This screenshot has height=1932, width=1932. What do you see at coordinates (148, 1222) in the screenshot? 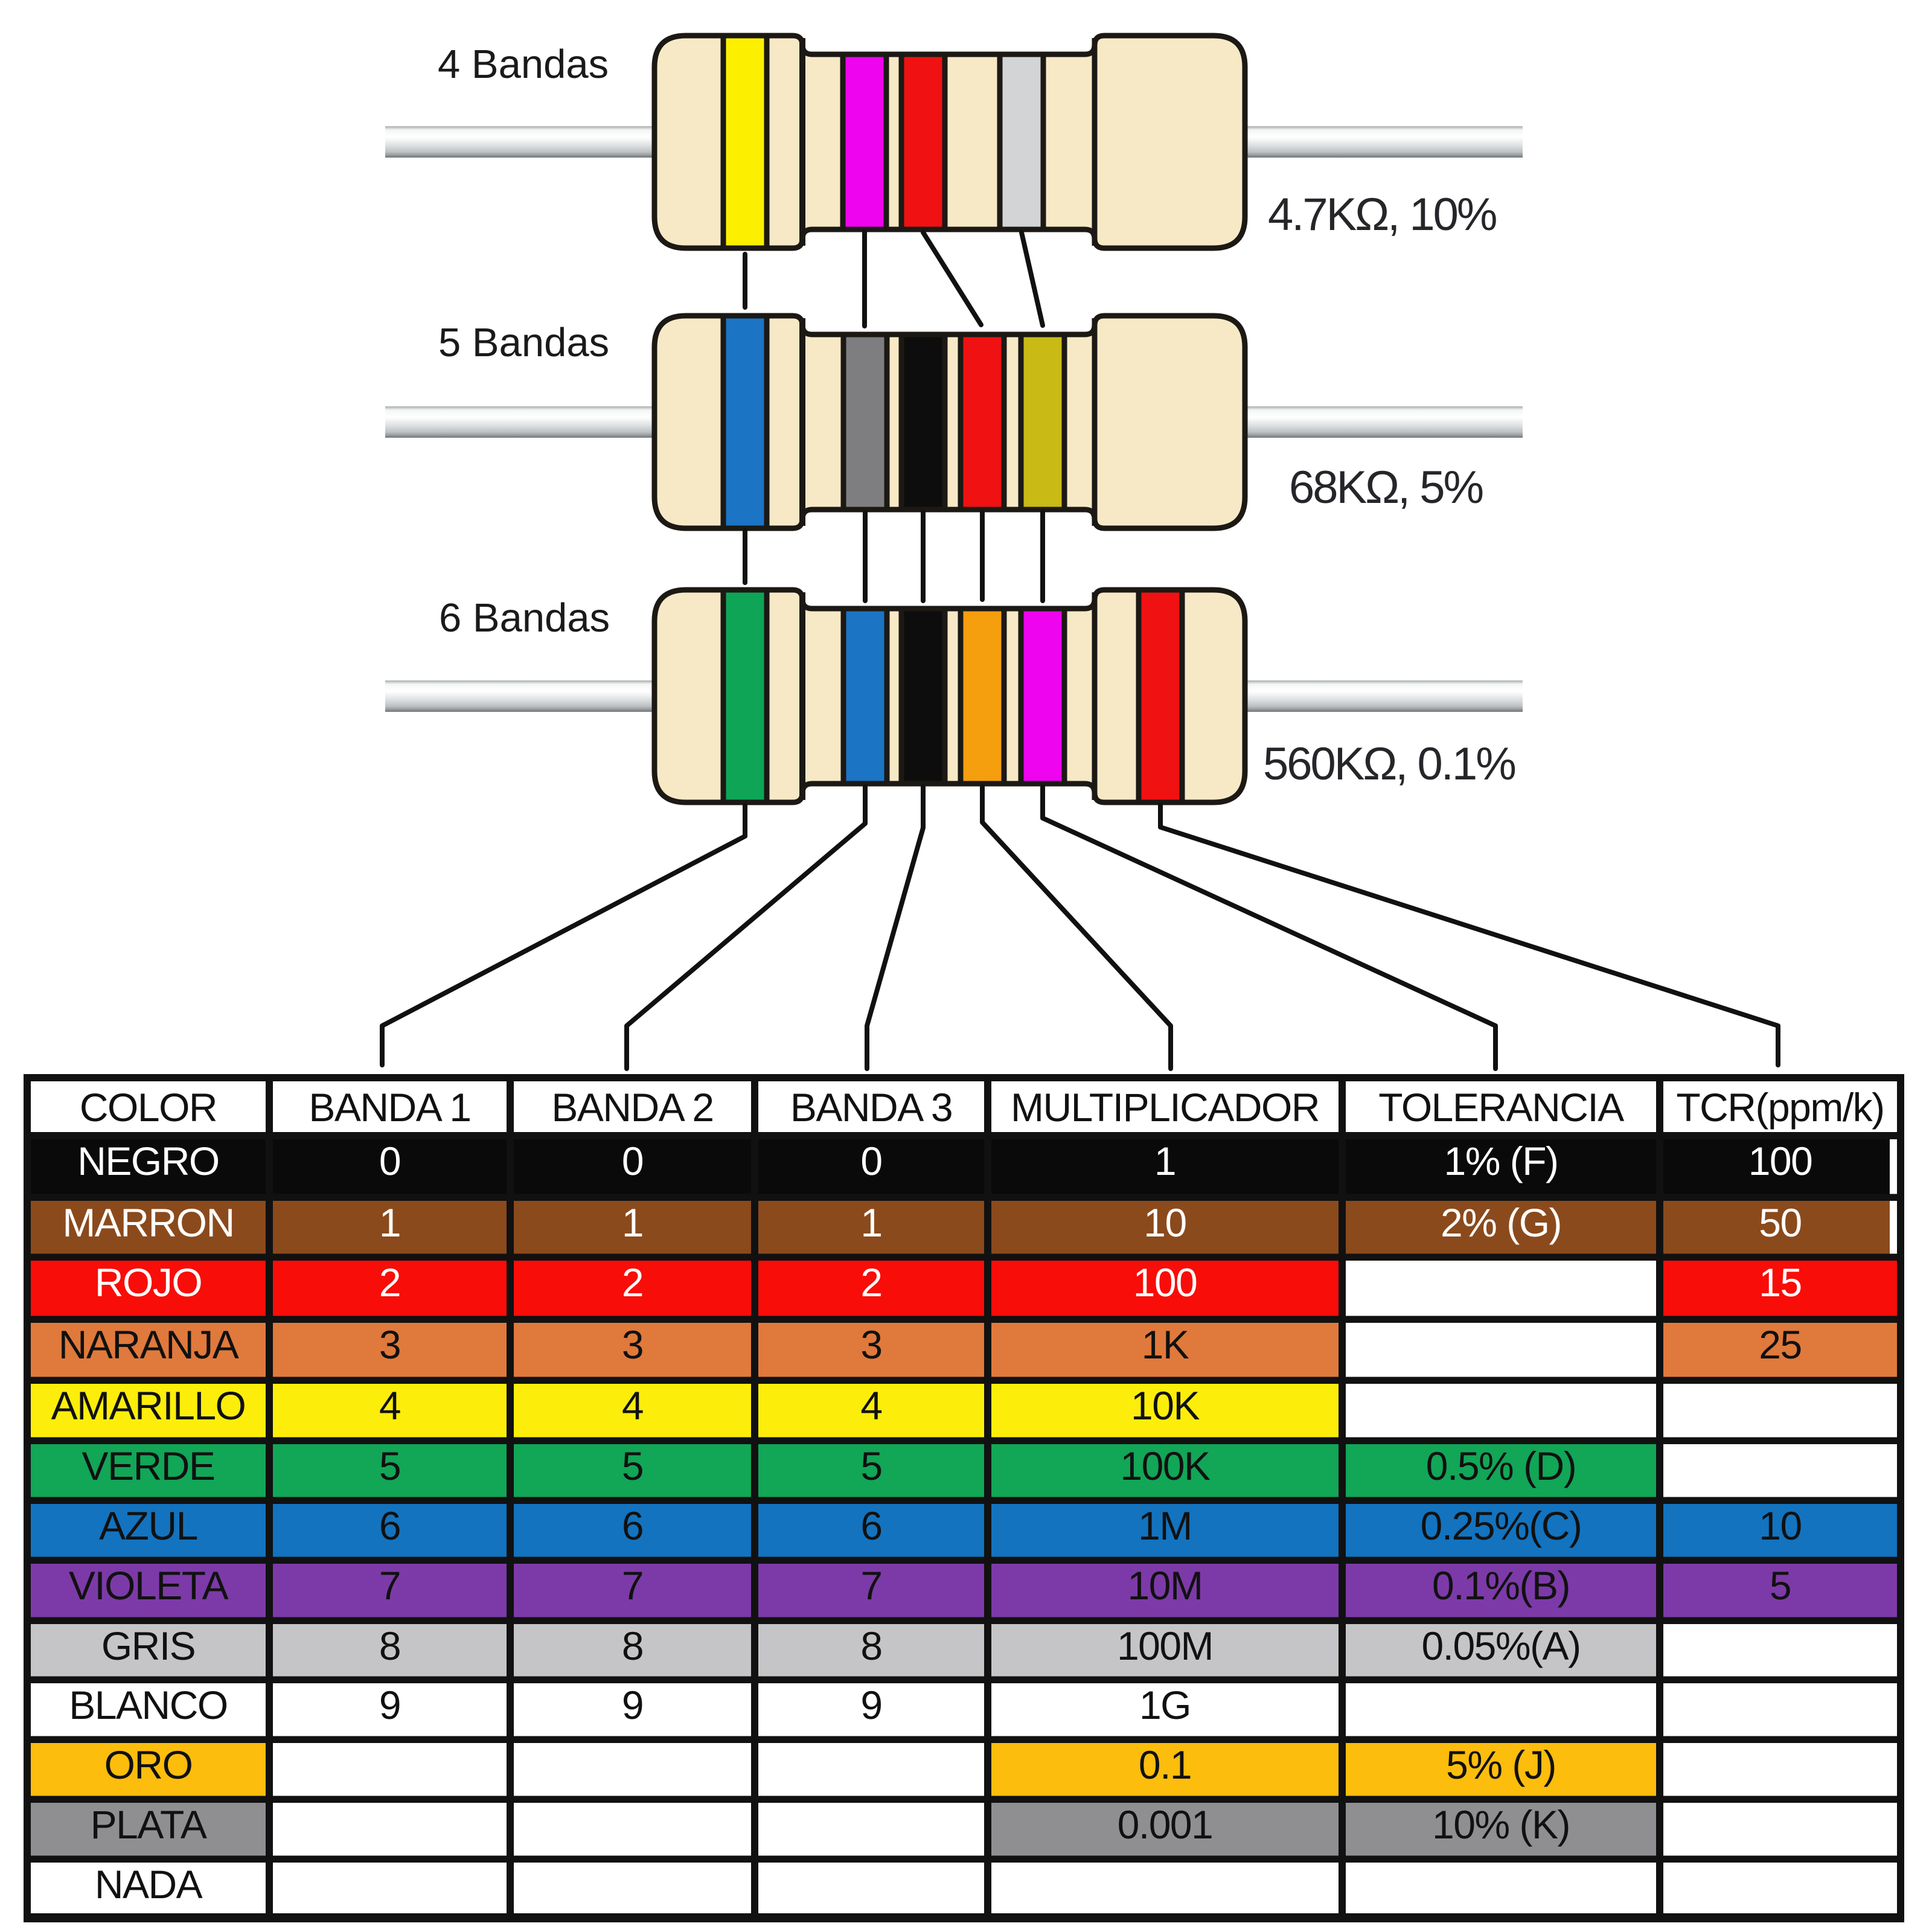
I see `svg-text: MARRON` at bounding box center [148, 1222].